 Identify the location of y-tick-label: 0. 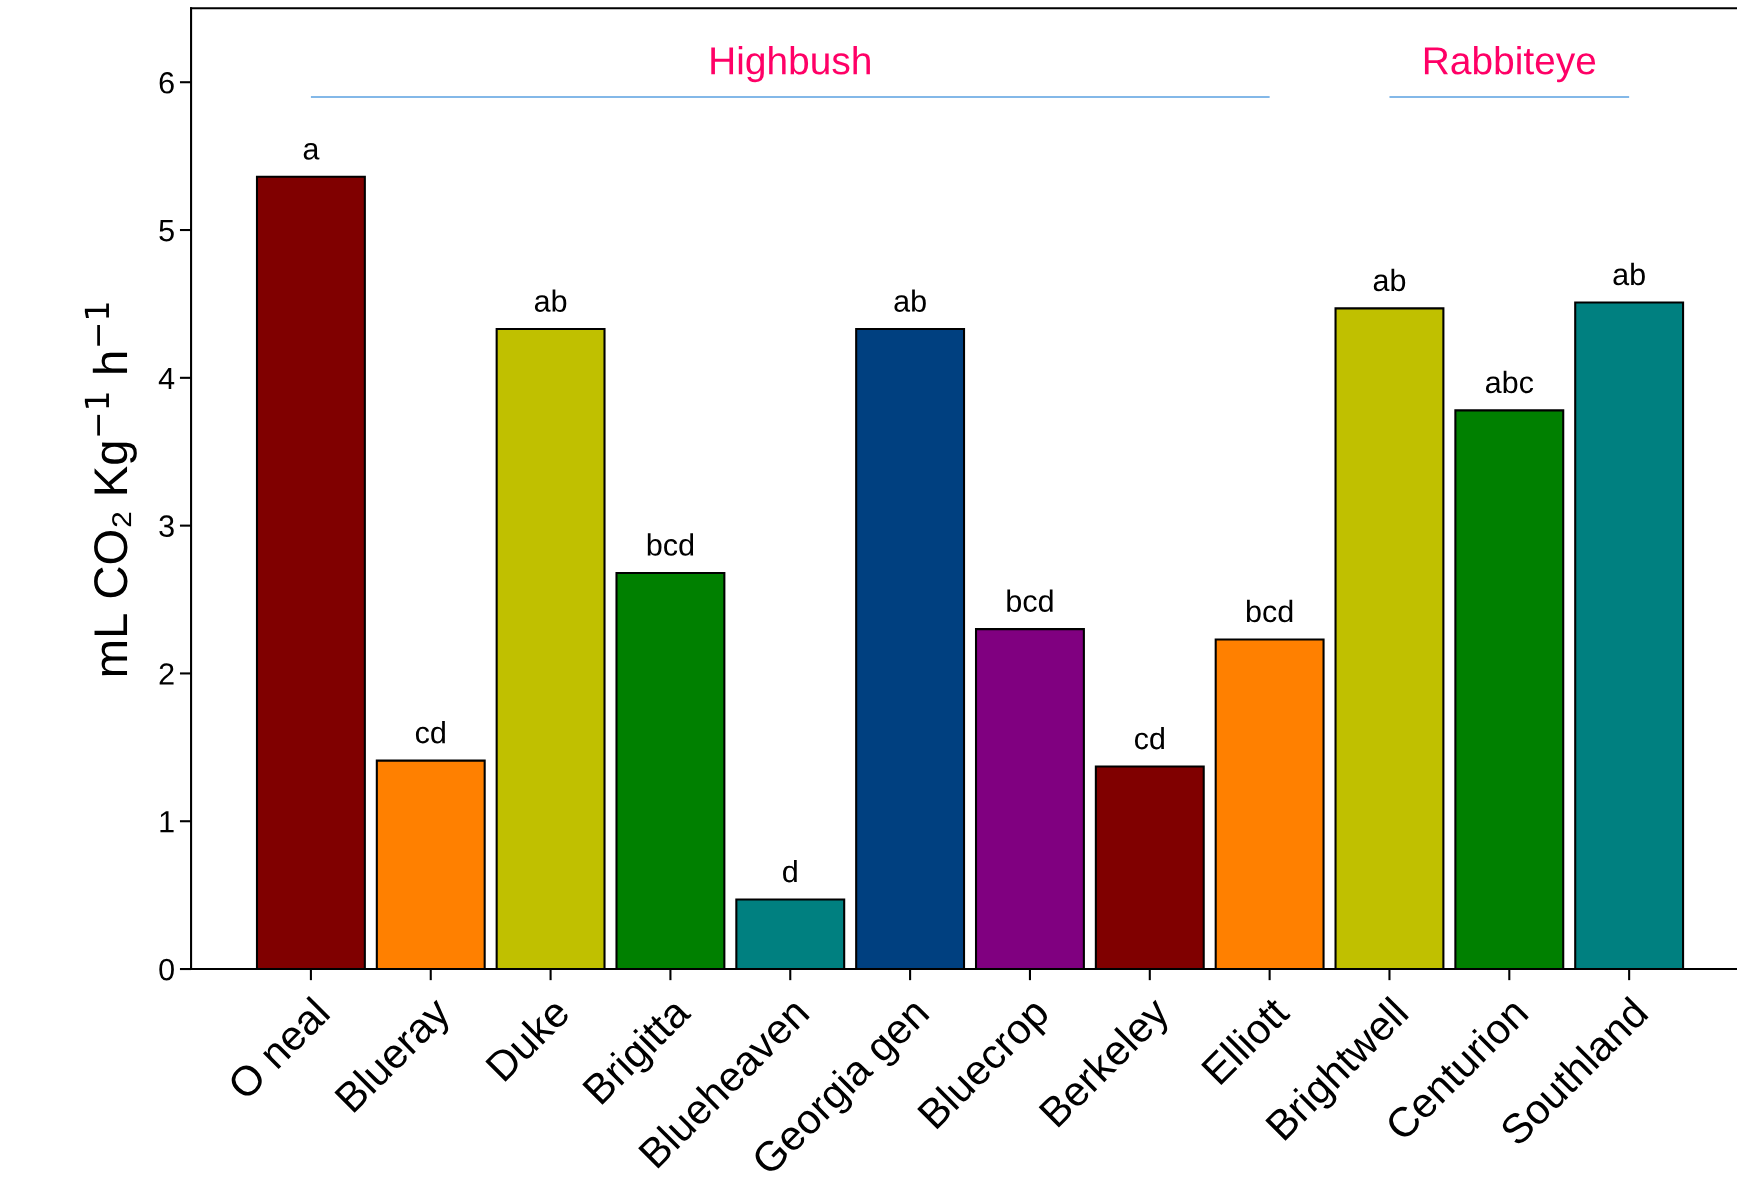
(166, 969).